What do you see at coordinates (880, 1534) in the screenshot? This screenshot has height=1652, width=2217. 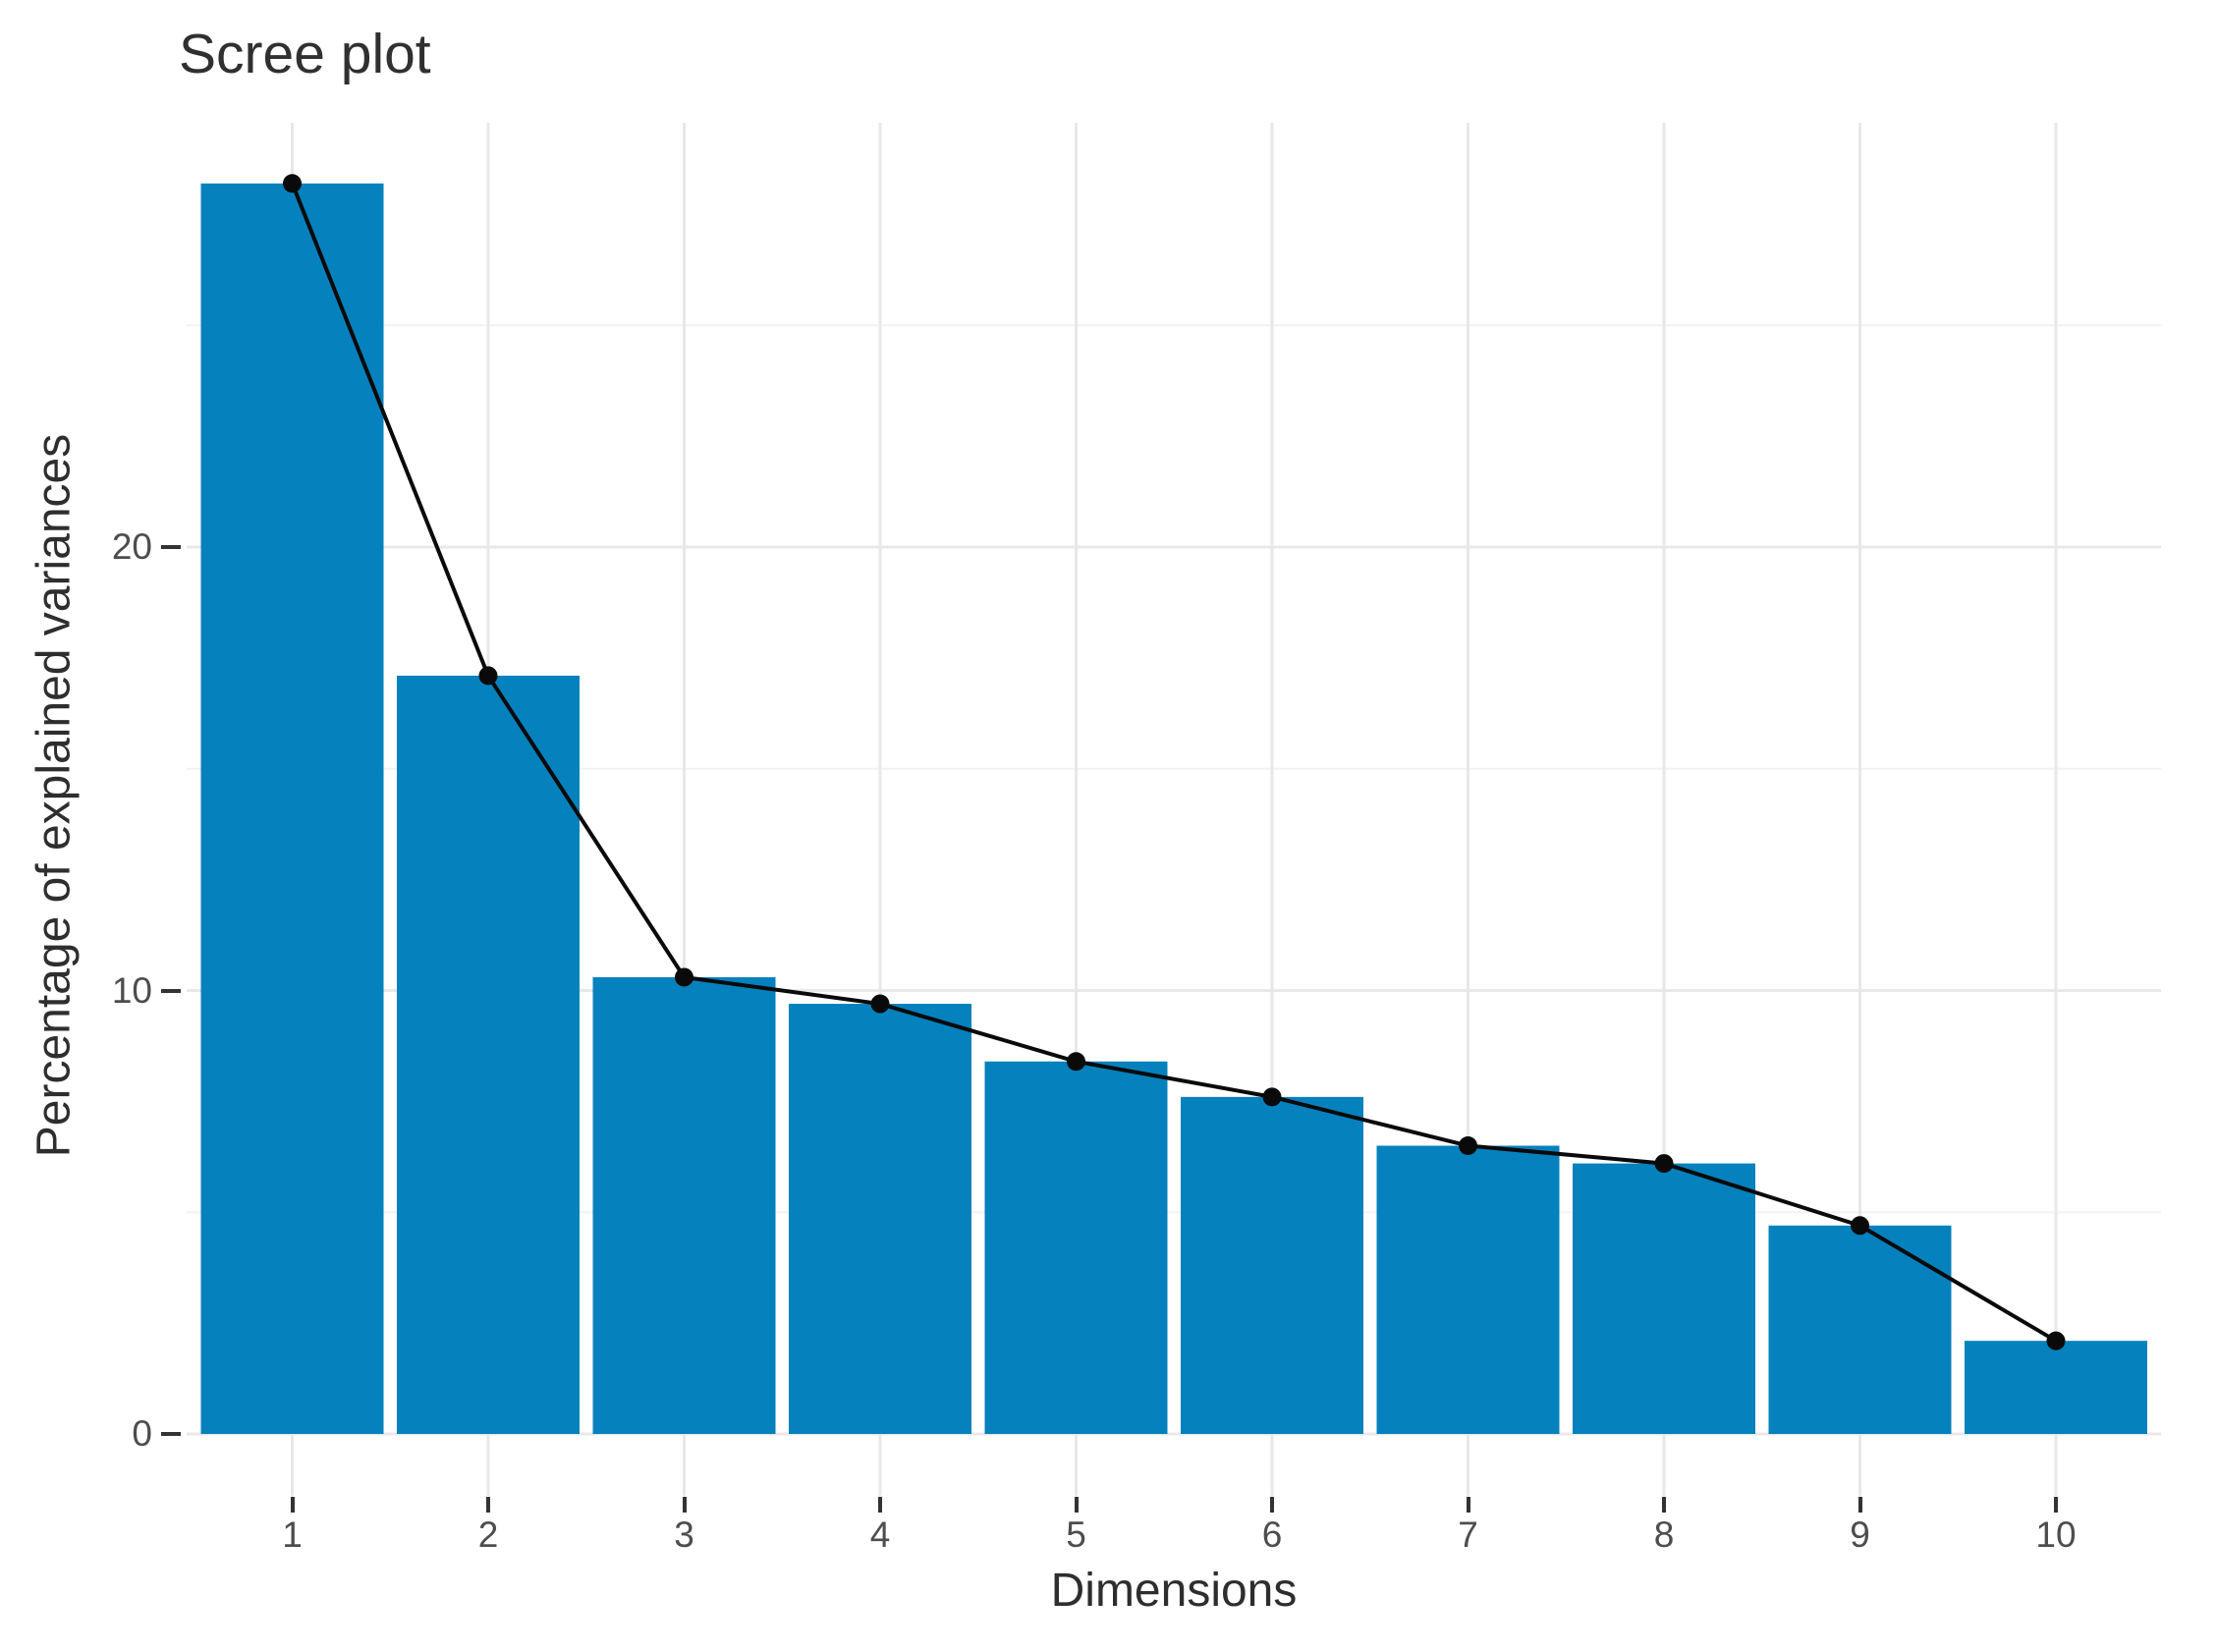 I see `x-tick-label-4: 4` at bounding box center [880, 1534].